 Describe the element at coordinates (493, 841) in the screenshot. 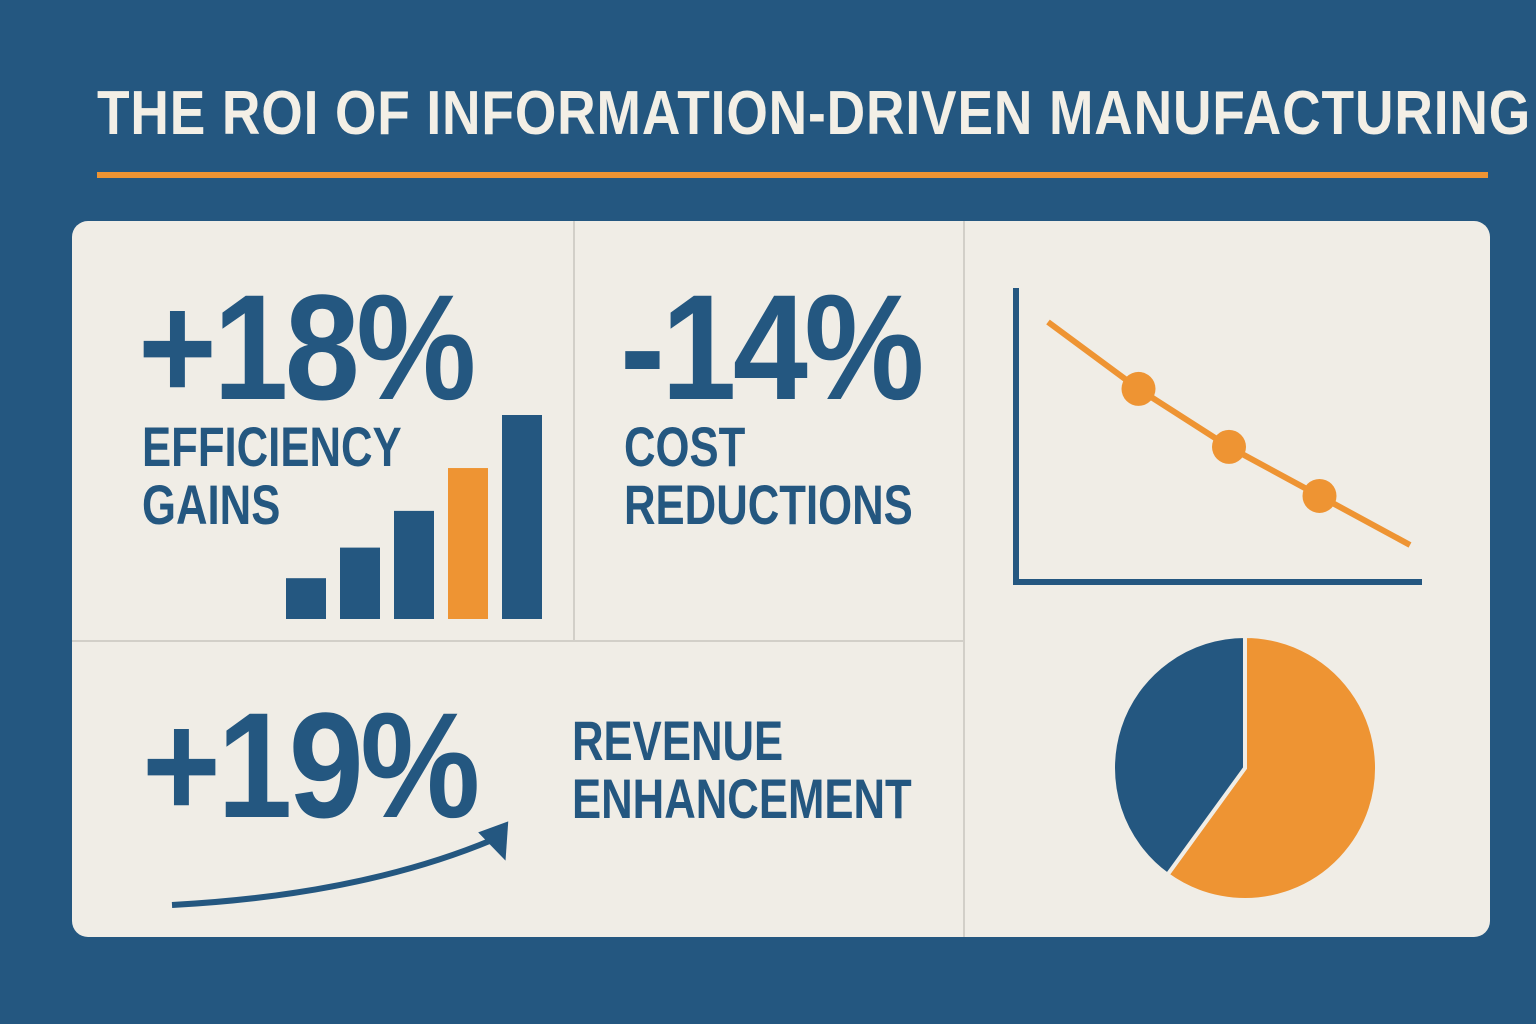

I see `arrow-head-icon` at that location.